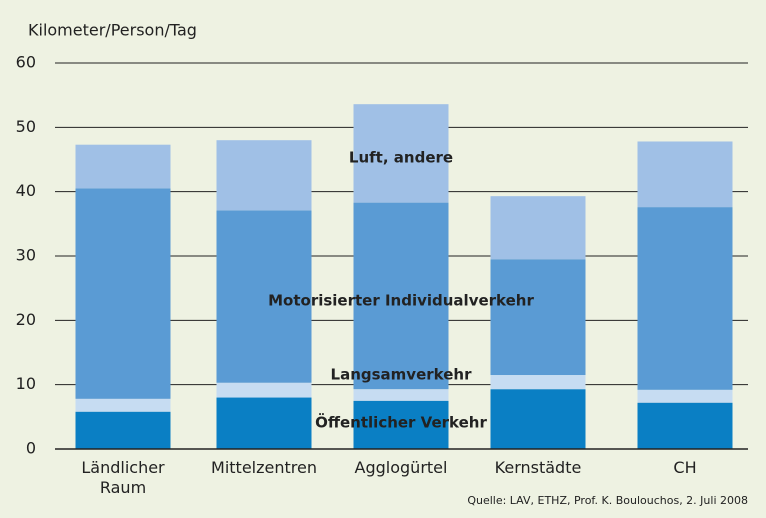 The height and width of the screenshot is (518, 766). What do you see at coordinates (401, 467) in the screenshot?
I see `x-tick-label: Agglogürtel` at bounding box center [401, 467].